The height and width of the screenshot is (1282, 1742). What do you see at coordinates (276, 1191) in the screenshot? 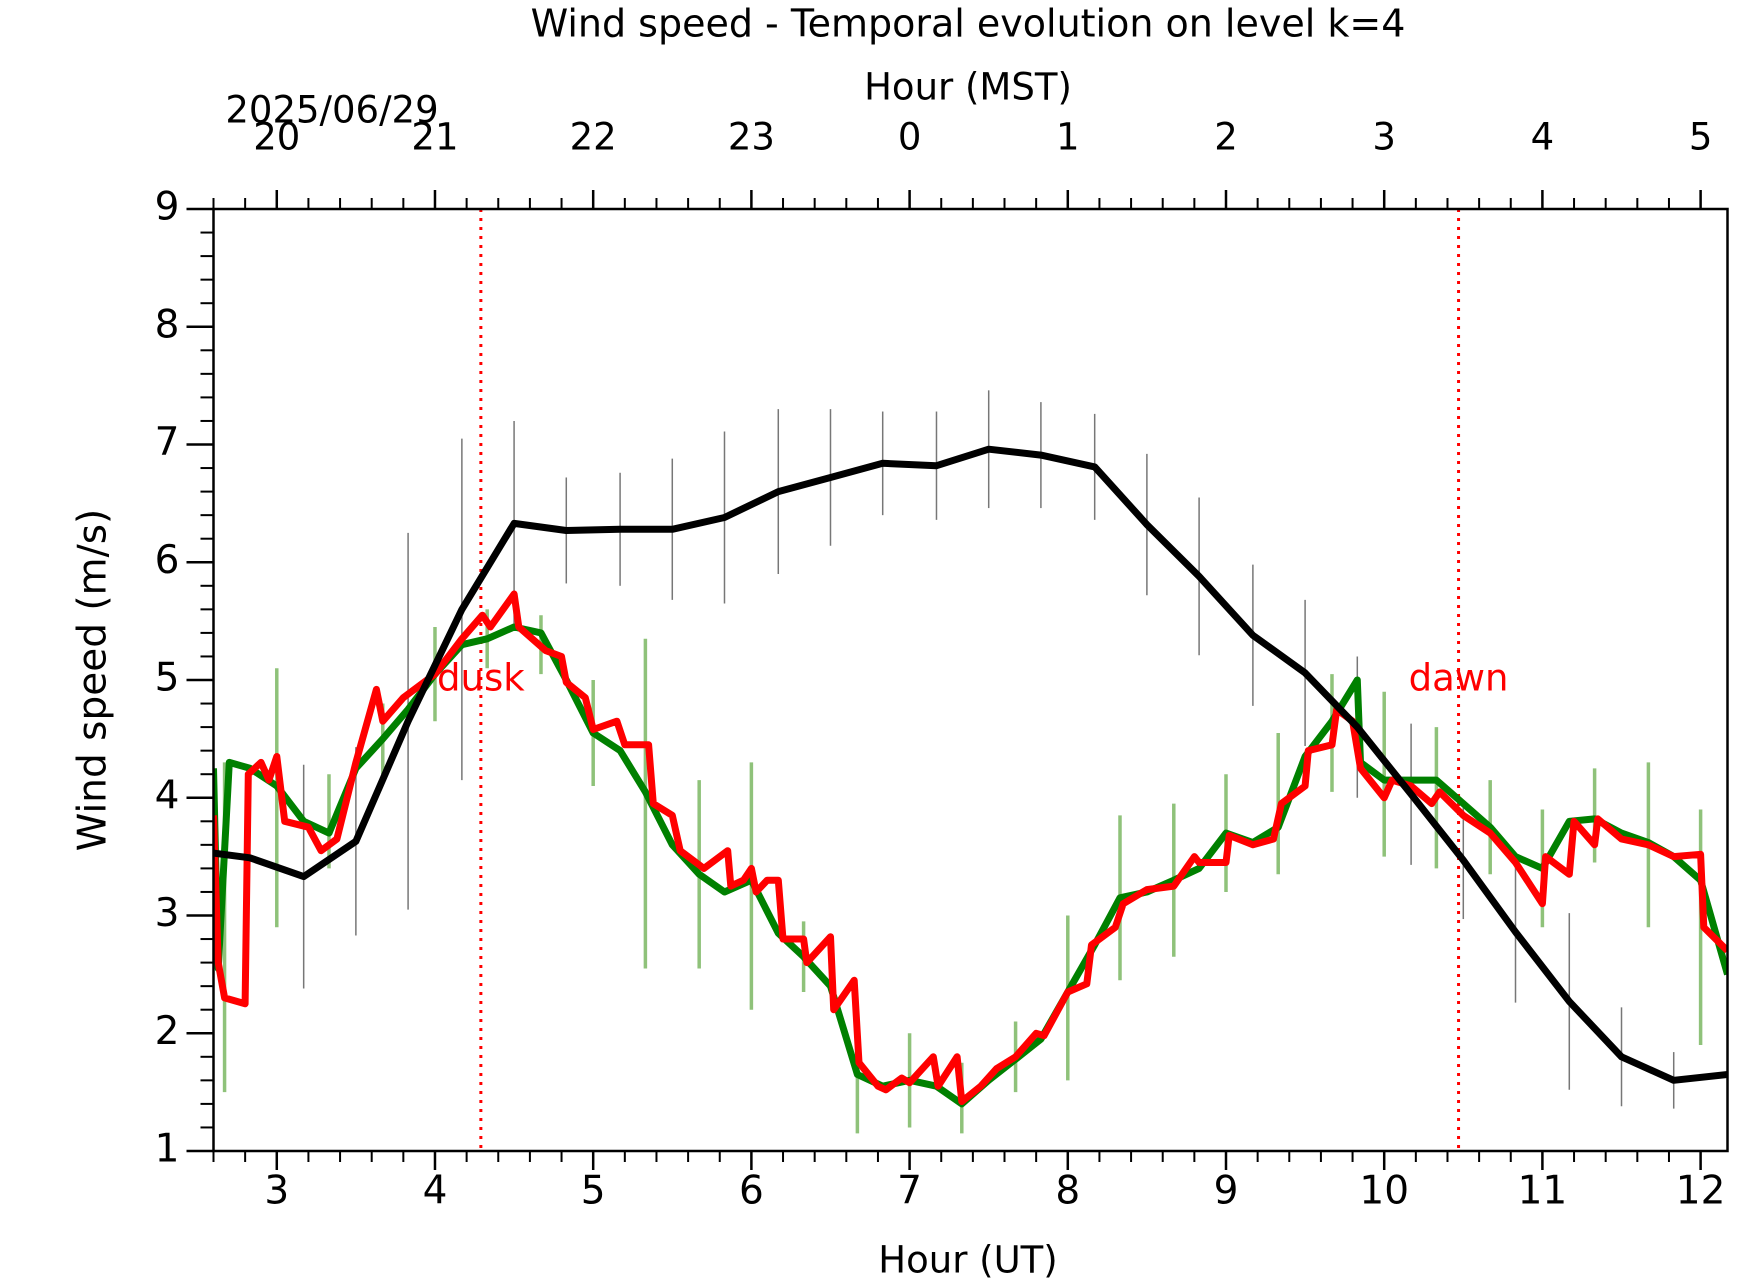
I see `x-tick-label: 3` at bounding box center [276, 1191].